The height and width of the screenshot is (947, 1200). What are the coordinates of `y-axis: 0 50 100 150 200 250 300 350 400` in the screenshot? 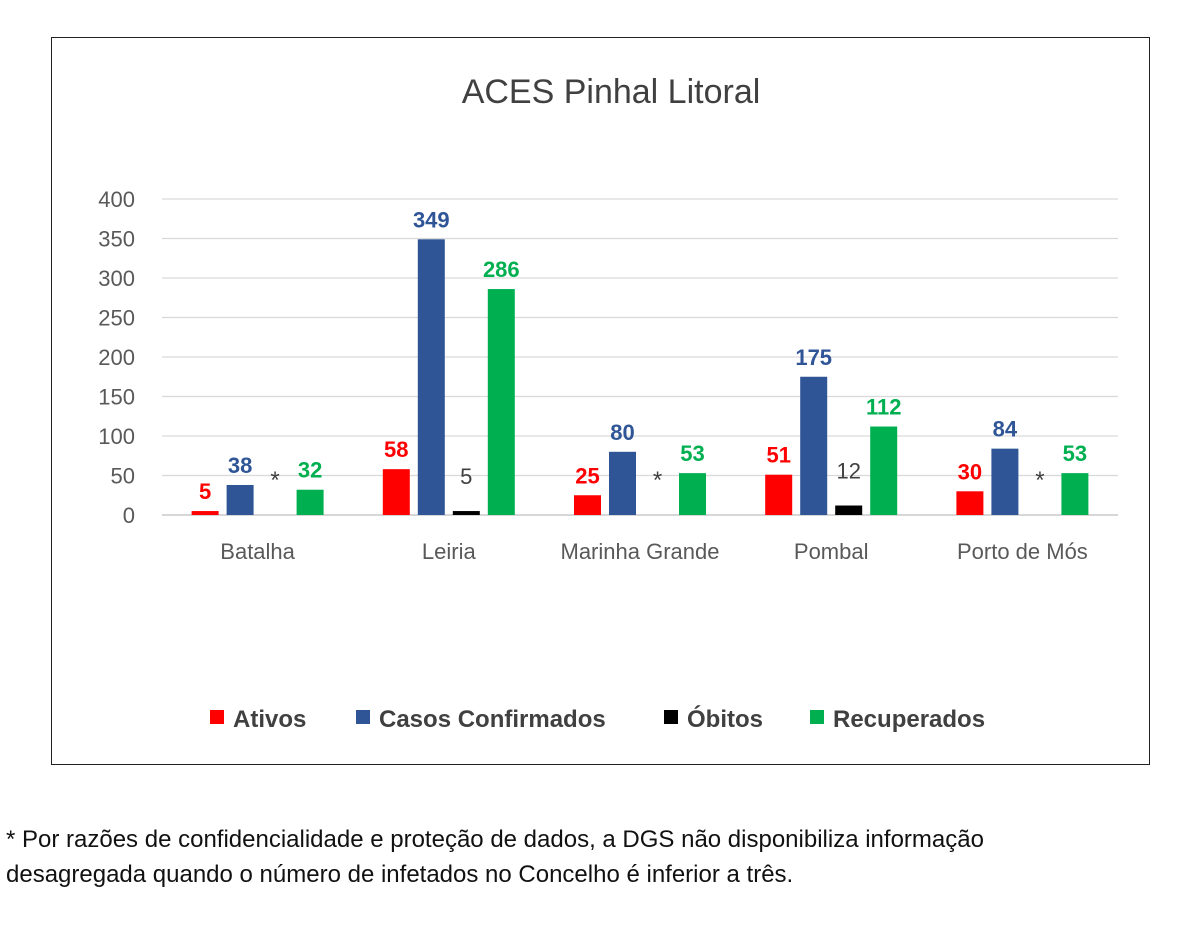 It's located at (116, 357).